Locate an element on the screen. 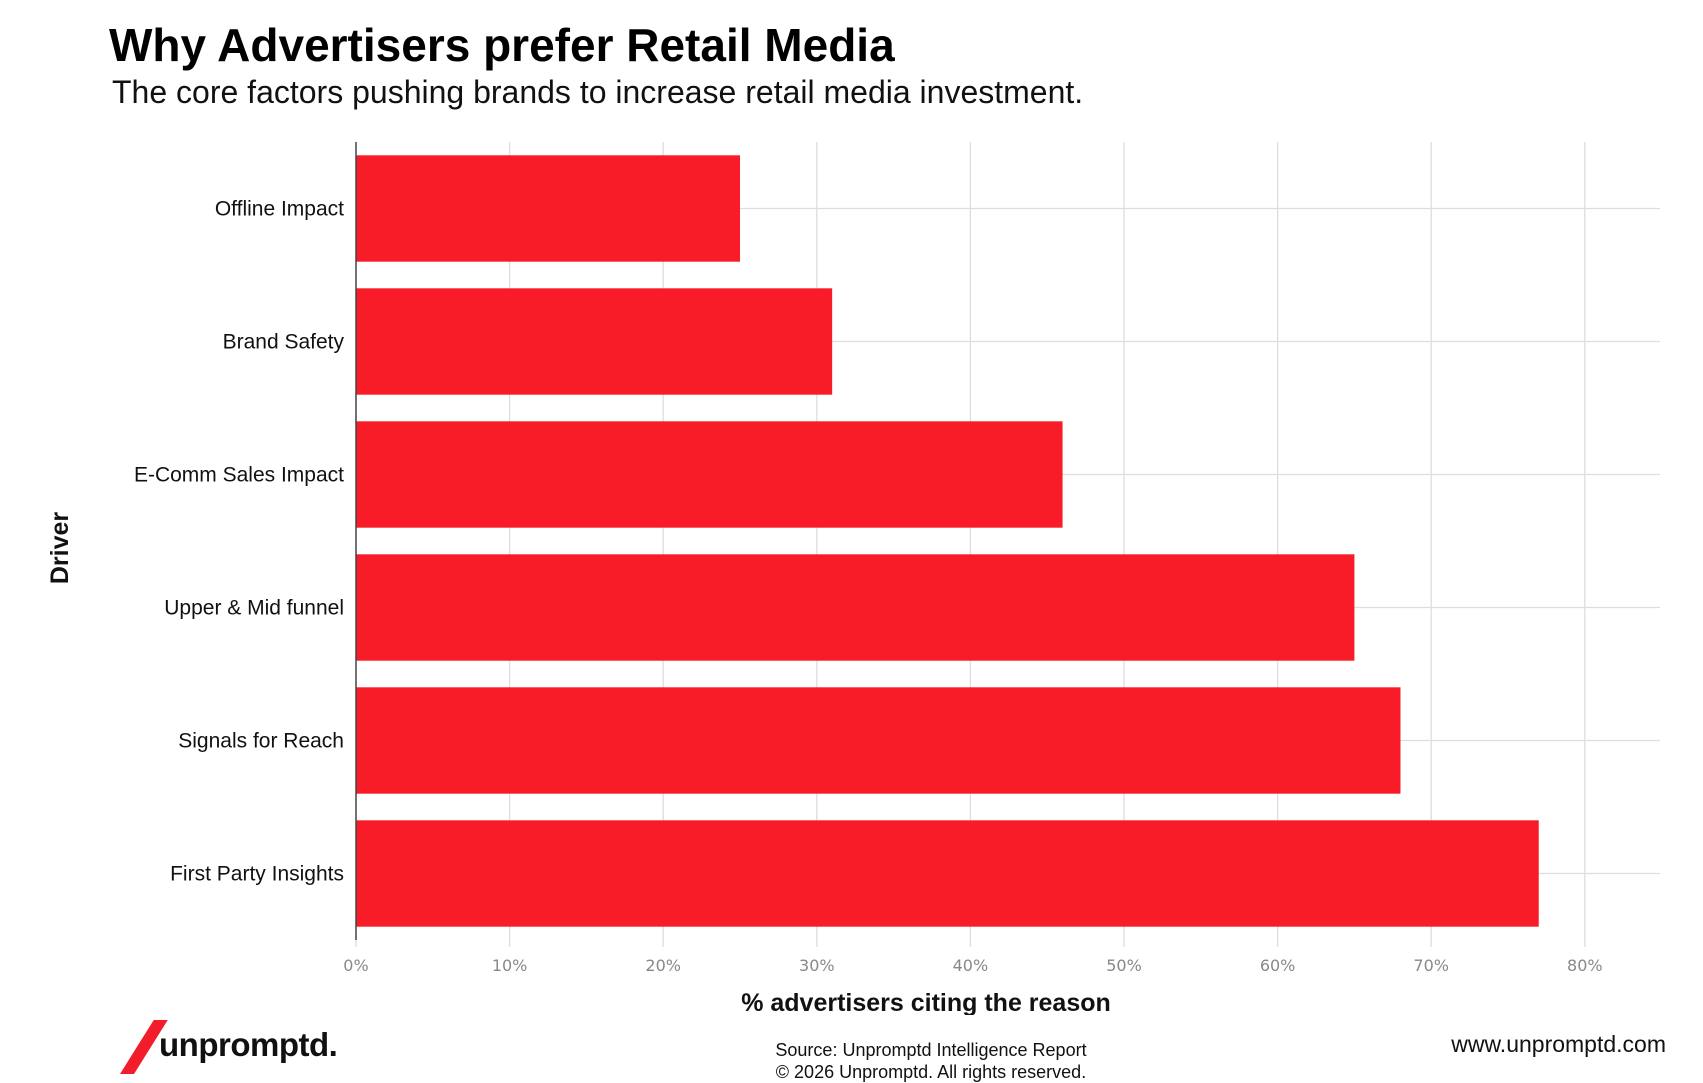  website-url: www.unpromptd.com is located at coordinates (1558, 1044).